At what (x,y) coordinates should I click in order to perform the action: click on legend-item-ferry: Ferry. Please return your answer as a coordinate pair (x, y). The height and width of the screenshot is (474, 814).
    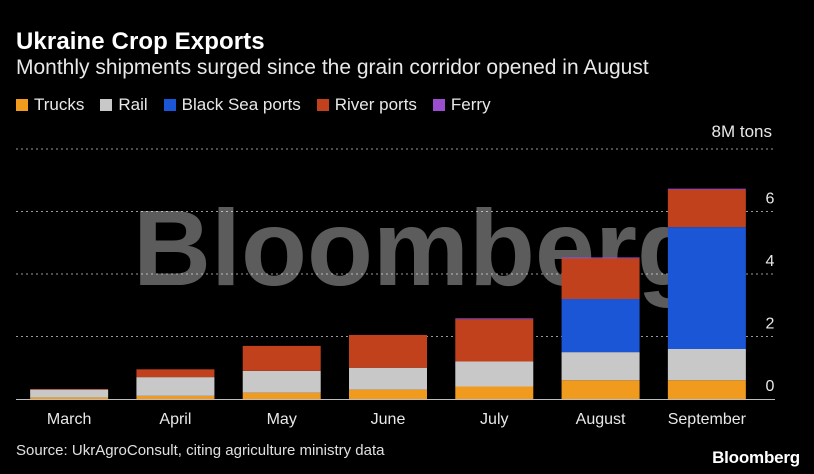
    Looking at the image, I should click on (461, 105).